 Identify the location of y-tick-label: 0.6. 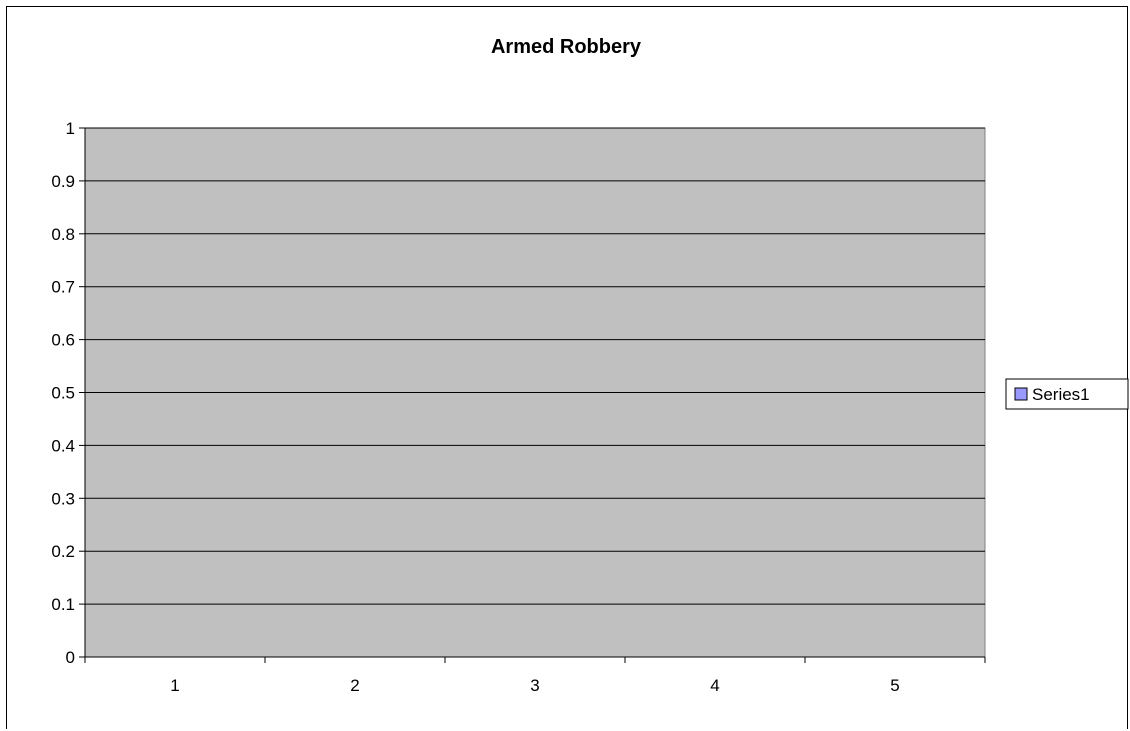
(63, 340).